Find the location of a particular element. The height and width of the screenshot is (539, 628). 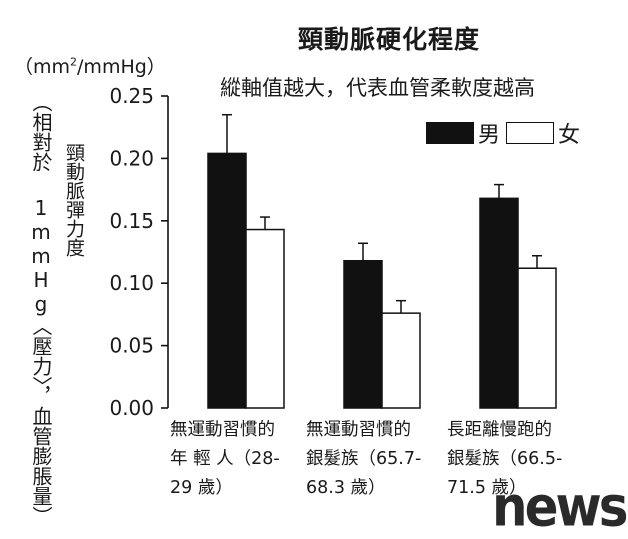

chart-subtitle: 縱軸值越大，代表血管柔軟度越高 is located at coordinates (377, 88).